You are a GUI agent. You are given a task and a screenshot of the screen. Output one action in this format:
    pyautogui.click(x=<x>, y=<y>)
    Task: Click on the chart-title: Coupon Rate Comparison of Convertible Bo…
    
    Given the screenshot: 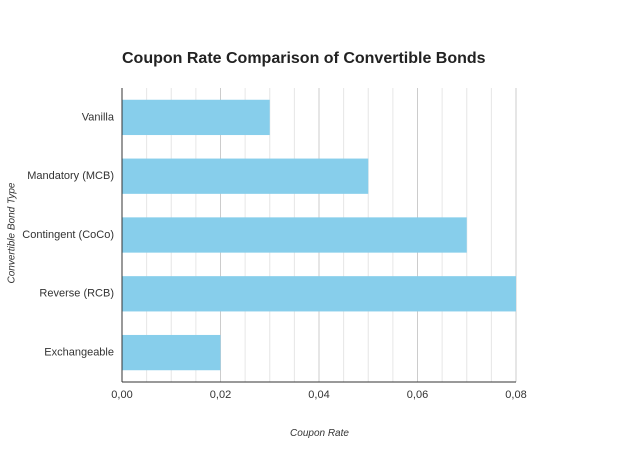 What is the action you would take?
    pyautogui.click(x=304, y=58)
    